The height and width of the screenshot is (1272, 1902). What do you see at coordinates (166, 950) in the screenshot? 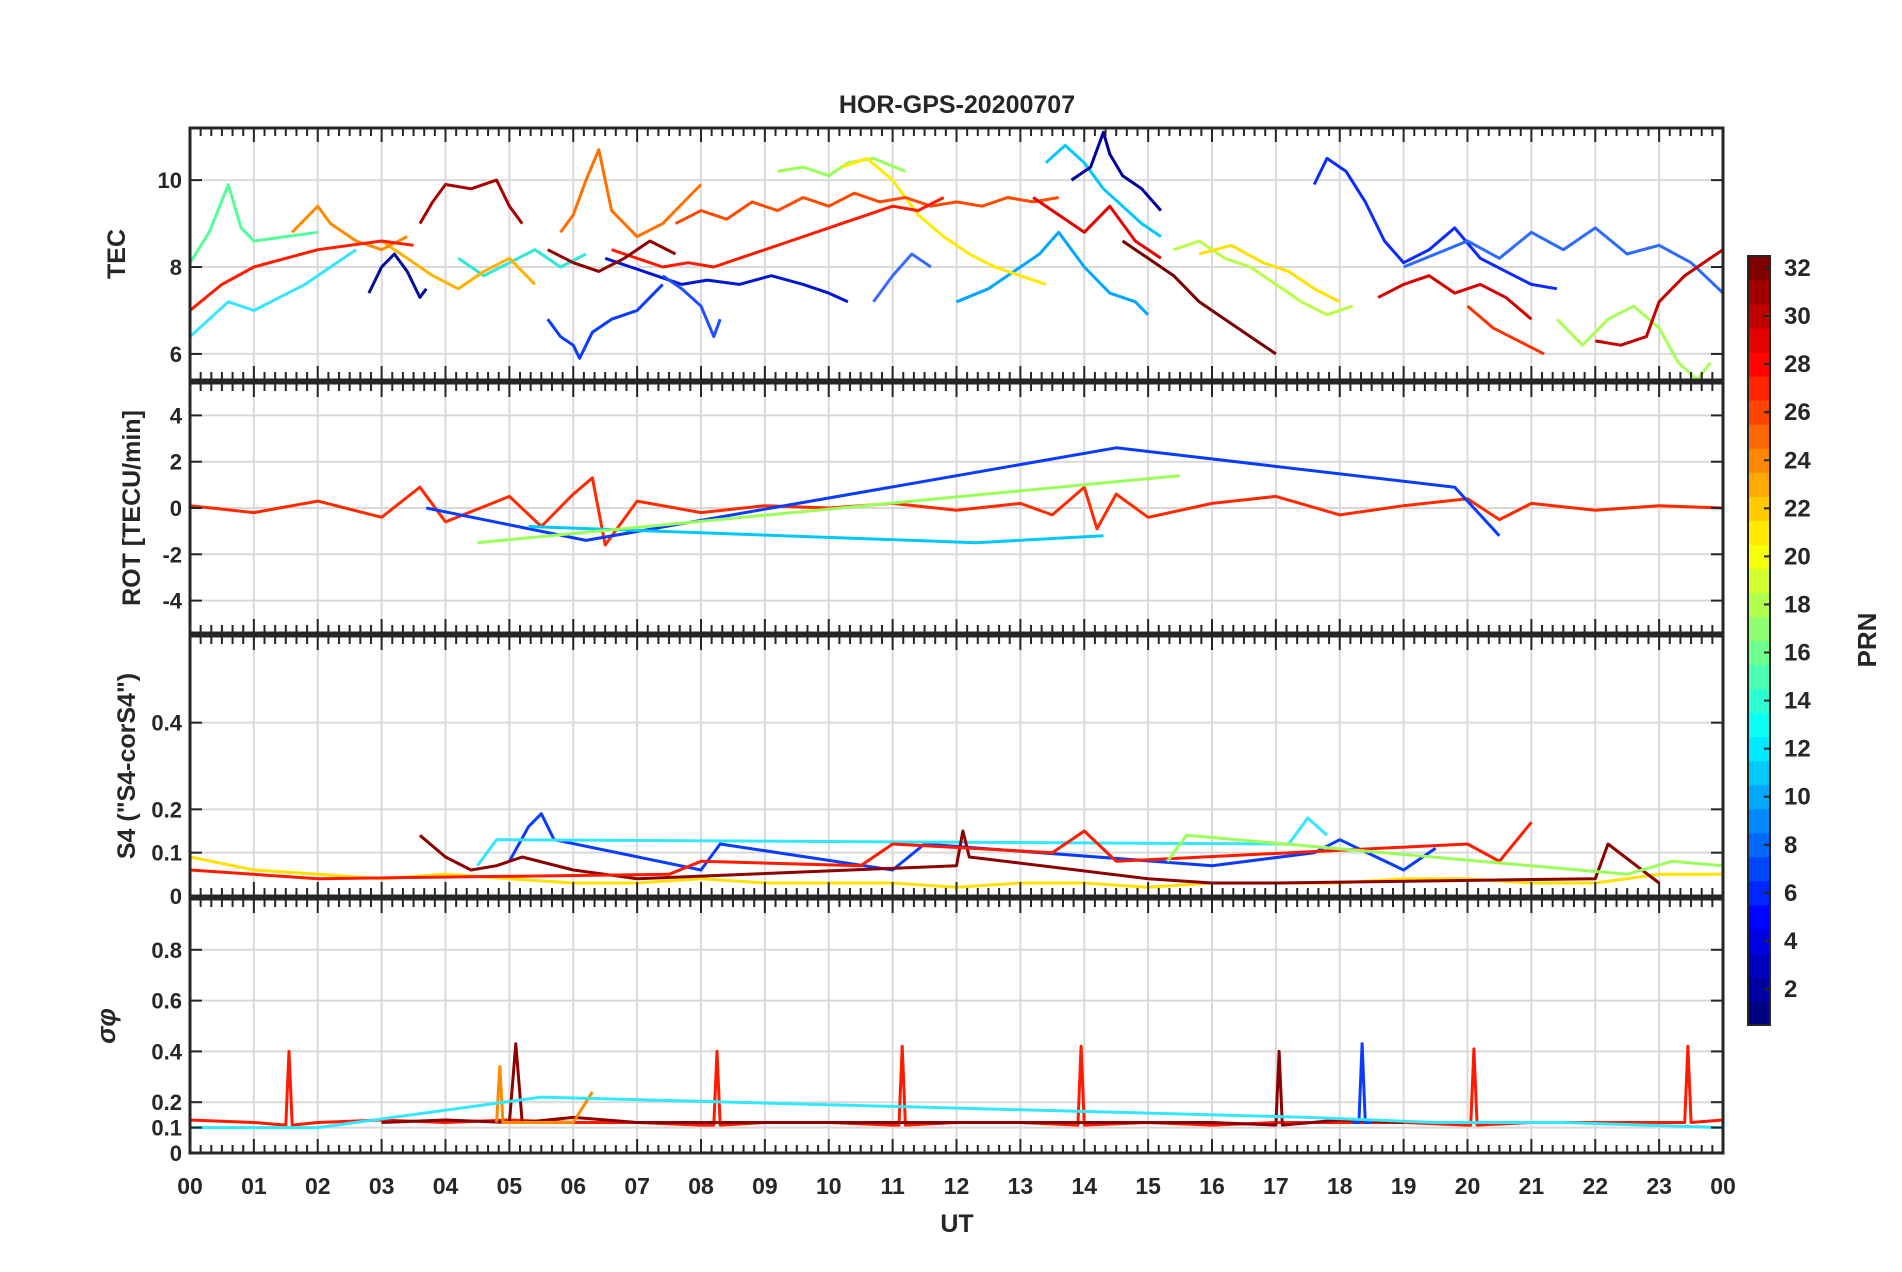
I see `y-tick-label: 0.8` at bounding box center [166, 950].